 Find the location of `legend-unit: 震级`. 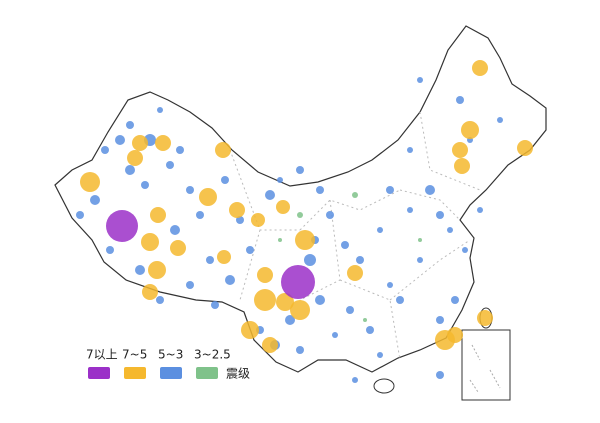

legend-unit: 震级 is located at coordinates (238, 374).